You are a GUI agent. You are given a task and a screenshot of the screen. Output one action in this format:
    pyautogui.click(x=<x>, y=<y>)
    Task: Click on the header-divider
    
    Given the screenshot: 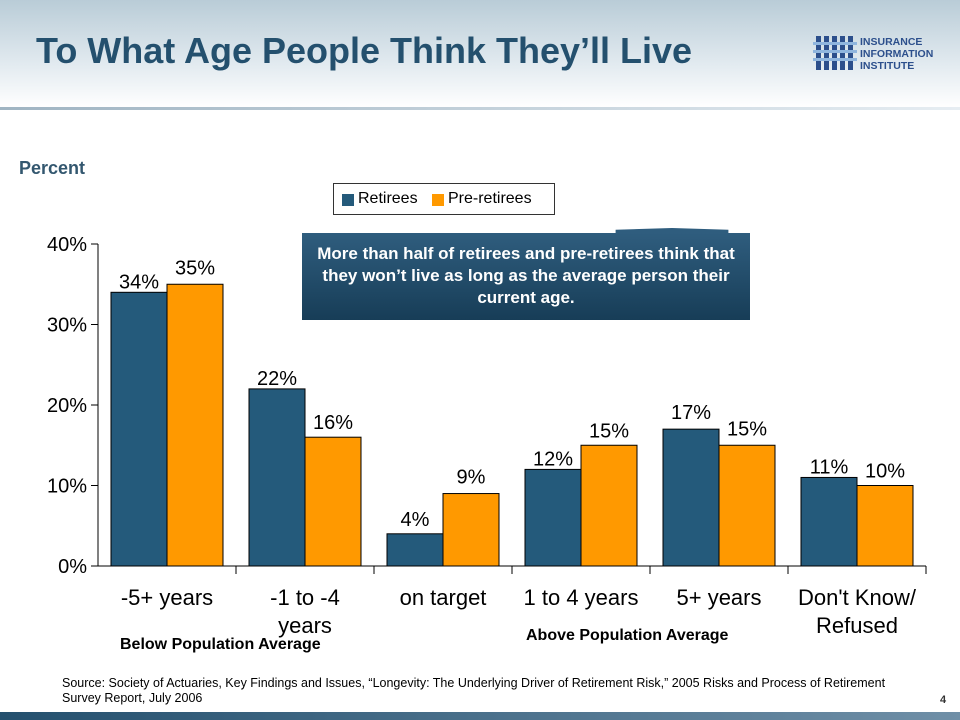 What is the action you would take?
    pyautogui.click(x=480, y=108)
    